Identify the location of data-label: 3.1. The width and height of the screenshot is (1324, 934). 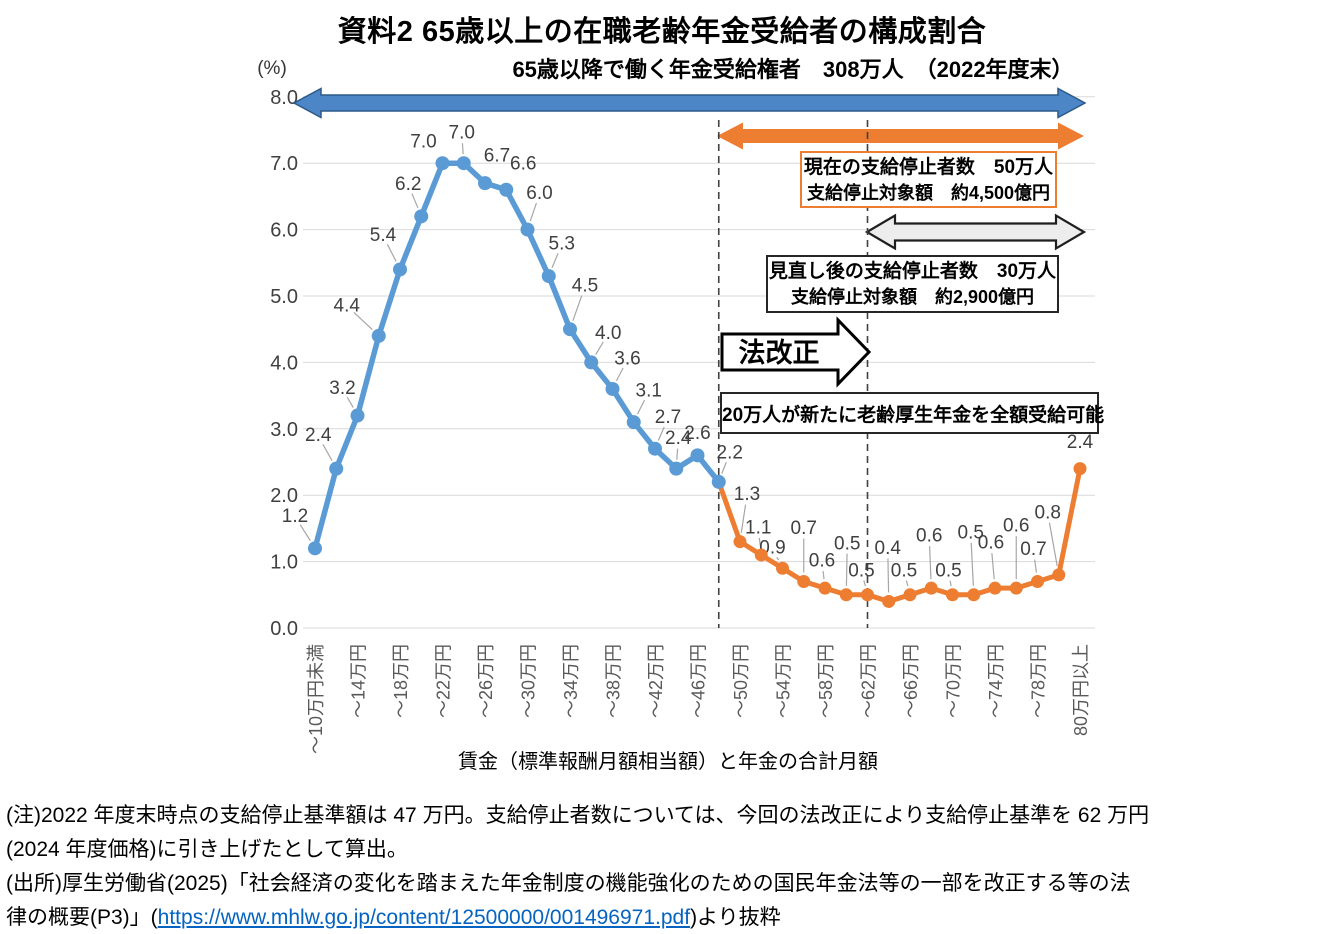
(649, 391).